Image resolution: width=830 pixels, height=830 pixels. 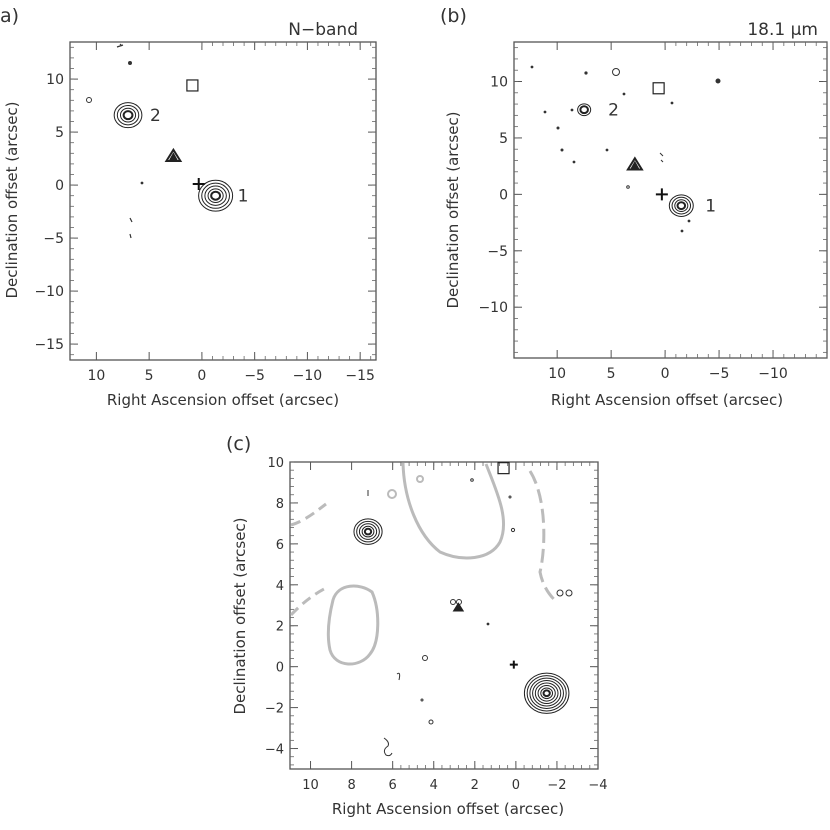 What do you see at coordinates (280, 627) in the screenshot?
I see `y-tick-label: 2` at bounding box center [280, 627].